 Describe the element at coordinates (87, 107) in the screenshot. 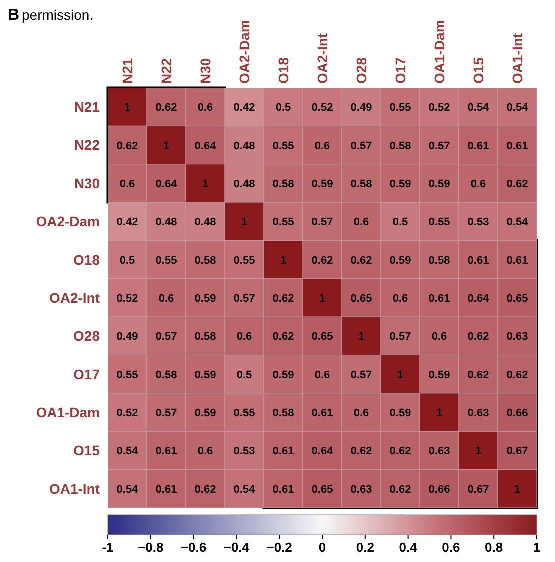

I see `y-tick-label: N21` at that location.